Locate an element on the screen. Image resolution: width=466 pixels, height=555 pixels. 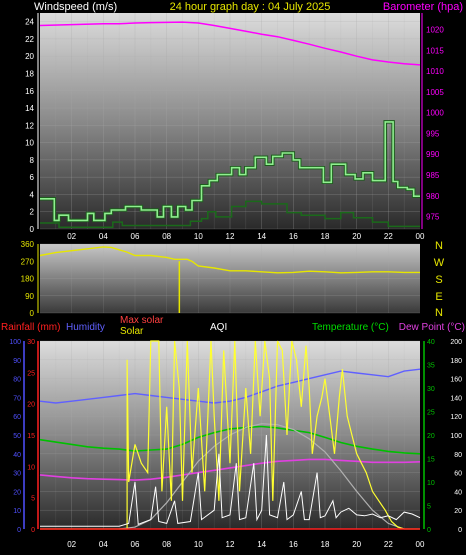
baro-tick-label: 1000 is located at coordinates (435, 113).